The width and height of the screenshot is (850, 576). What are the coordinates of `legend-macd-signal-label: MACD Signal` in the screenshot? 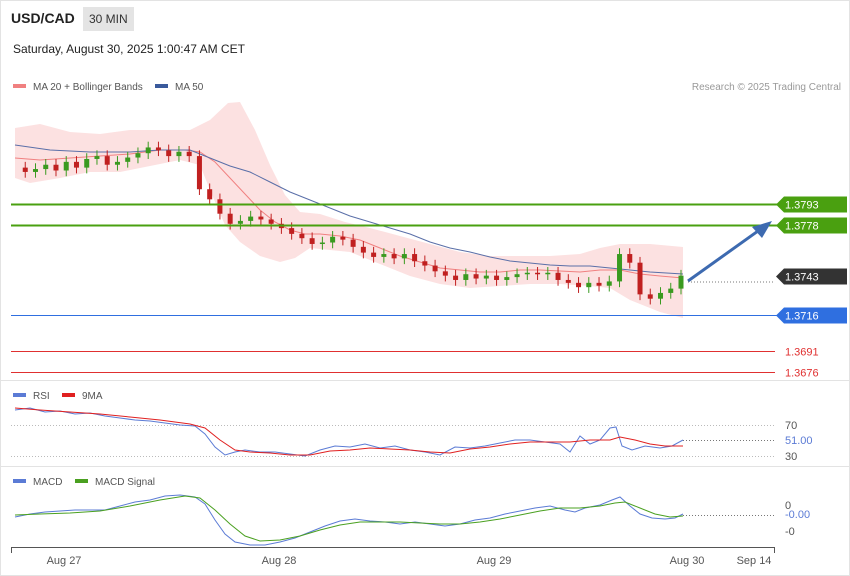 It's located at (125, 482).